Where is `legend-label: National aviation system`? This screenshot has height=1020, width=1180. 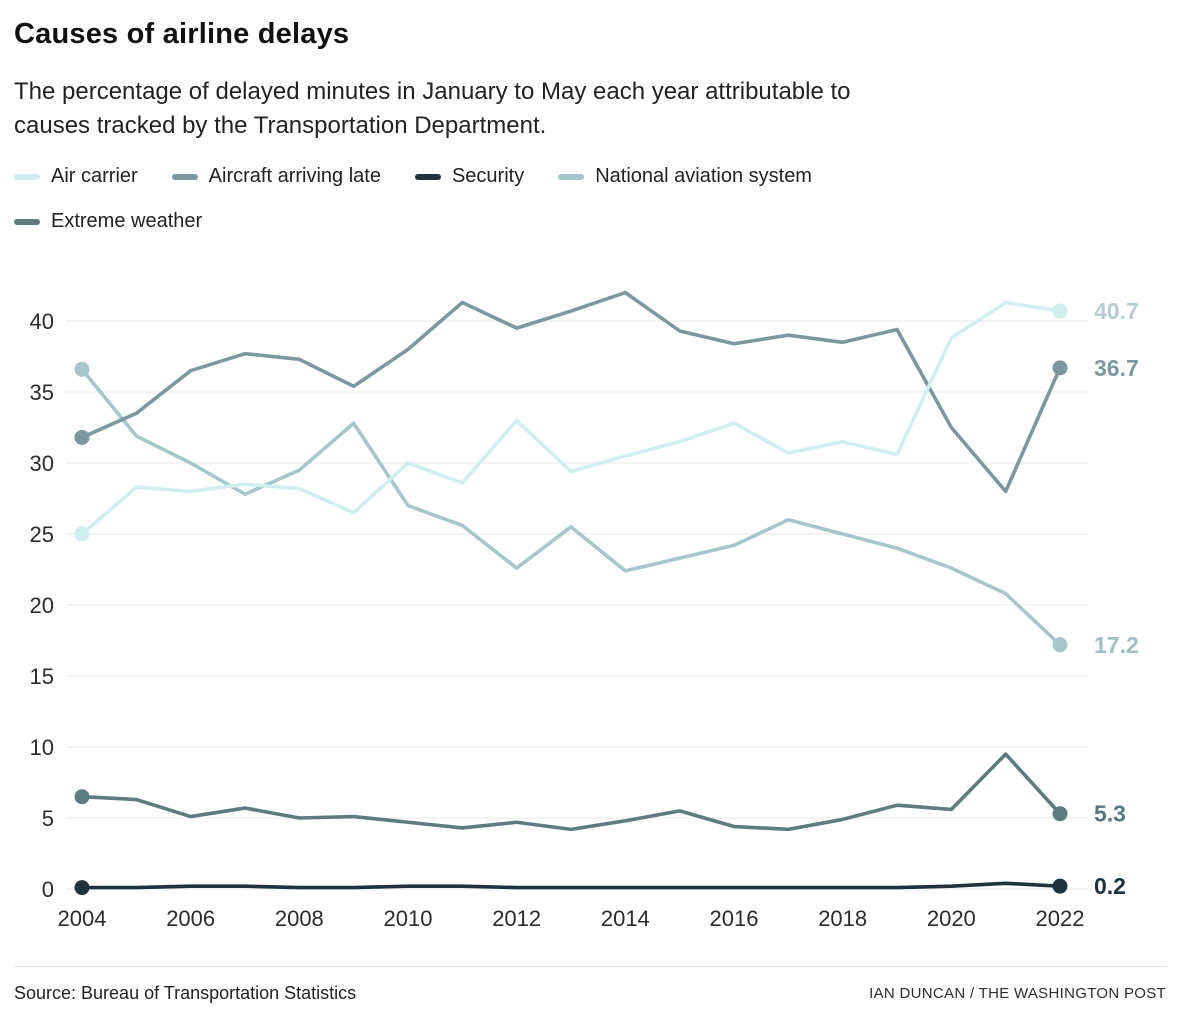 legend-label: National aviation system is located at coordinates (703, 176).